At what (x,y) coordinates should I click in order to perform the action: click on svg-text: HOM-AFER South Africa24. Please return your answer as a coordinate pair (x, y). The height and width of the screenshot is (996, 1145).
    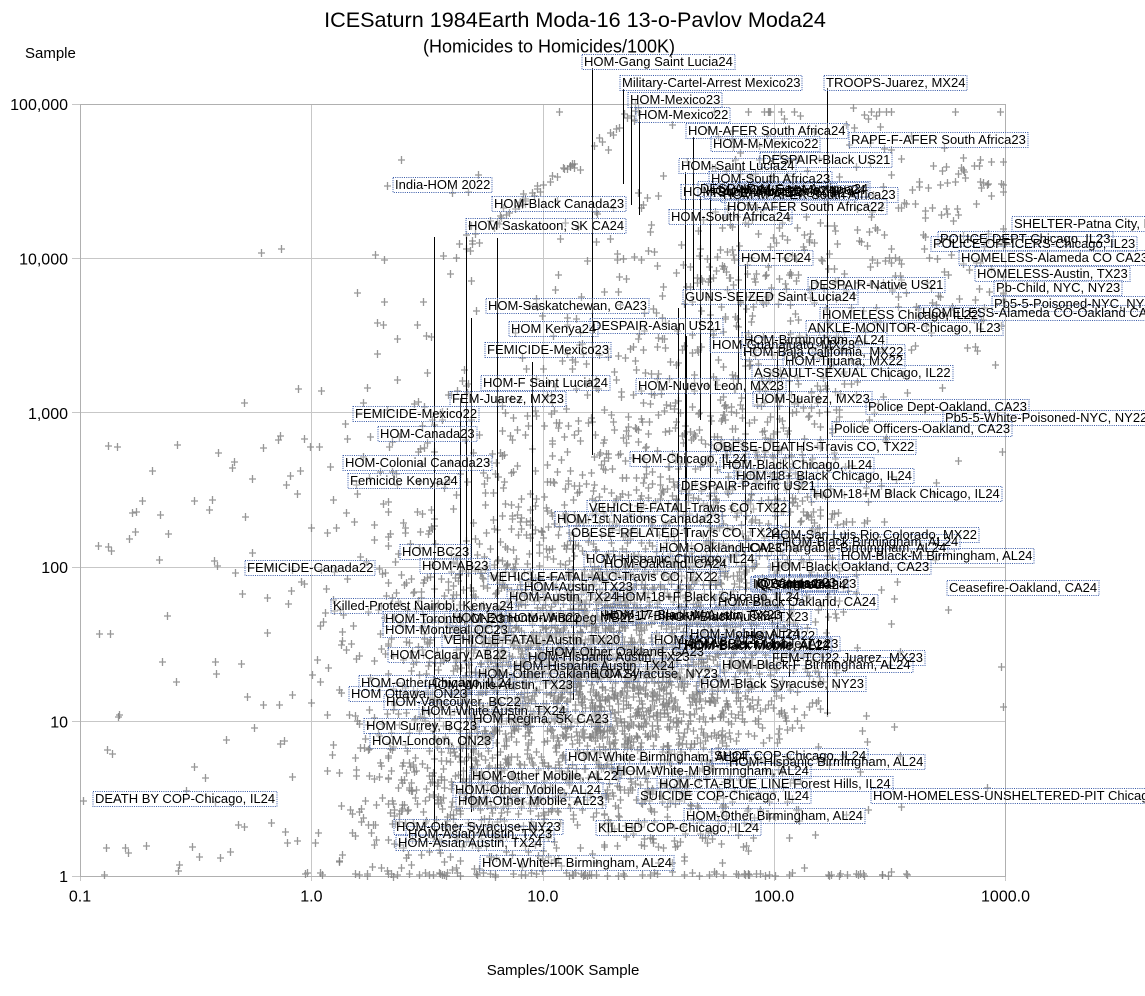
    Looking at the image, I should click on (767, 130).